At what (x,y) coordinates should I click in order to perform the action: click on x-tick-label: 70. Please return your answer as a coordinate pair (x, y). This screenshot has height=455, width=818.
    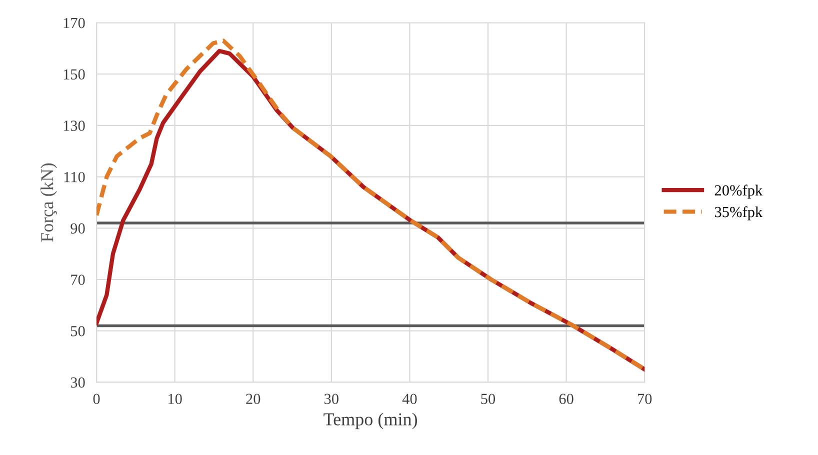
    Looking at the image, I should click on (645, 399).